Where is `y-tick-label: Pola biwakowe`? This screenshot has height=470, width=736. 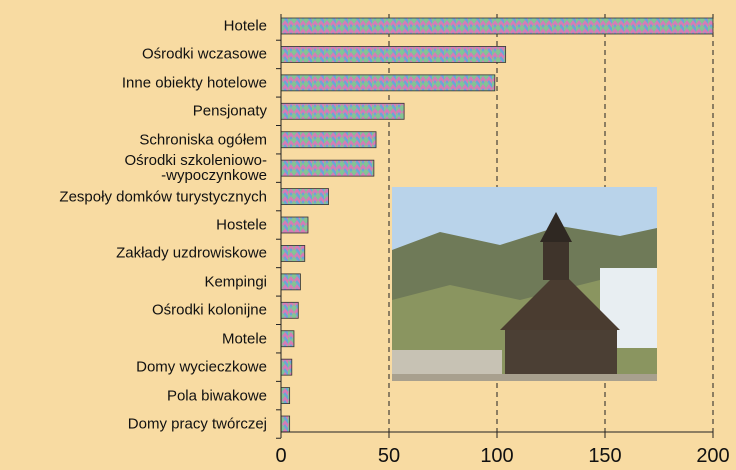 y-tick-label: Pola biwakowe is located at coordinates (216, 396).